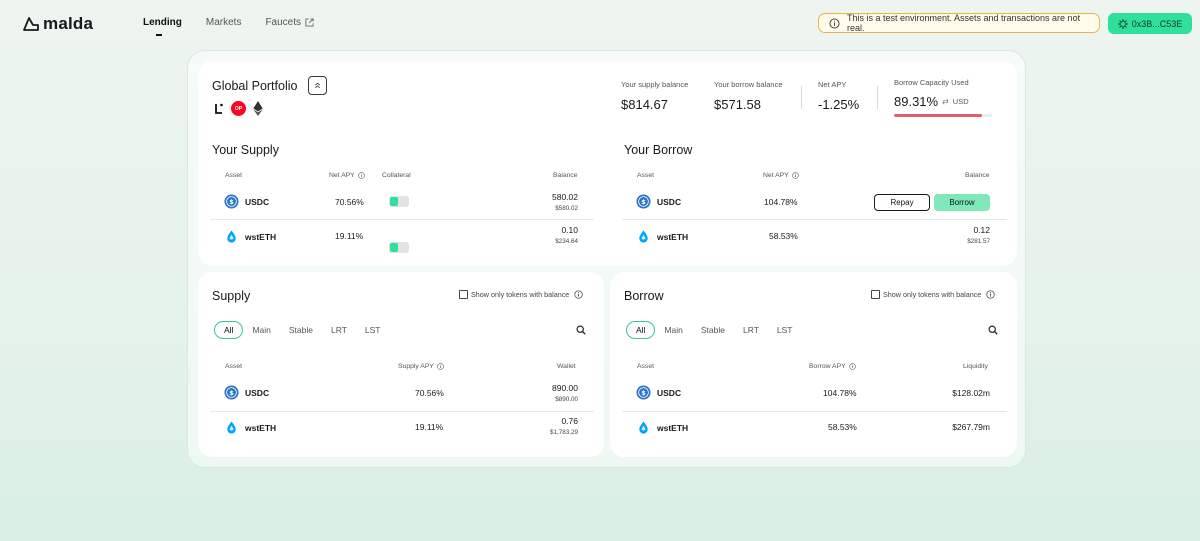 This screenshot has height=541, width=1200. Describe the element at coordinates (553, 235) in the screenshot. I see `supply-row-wsteth-balance: 0.10 $234.64` at that location.